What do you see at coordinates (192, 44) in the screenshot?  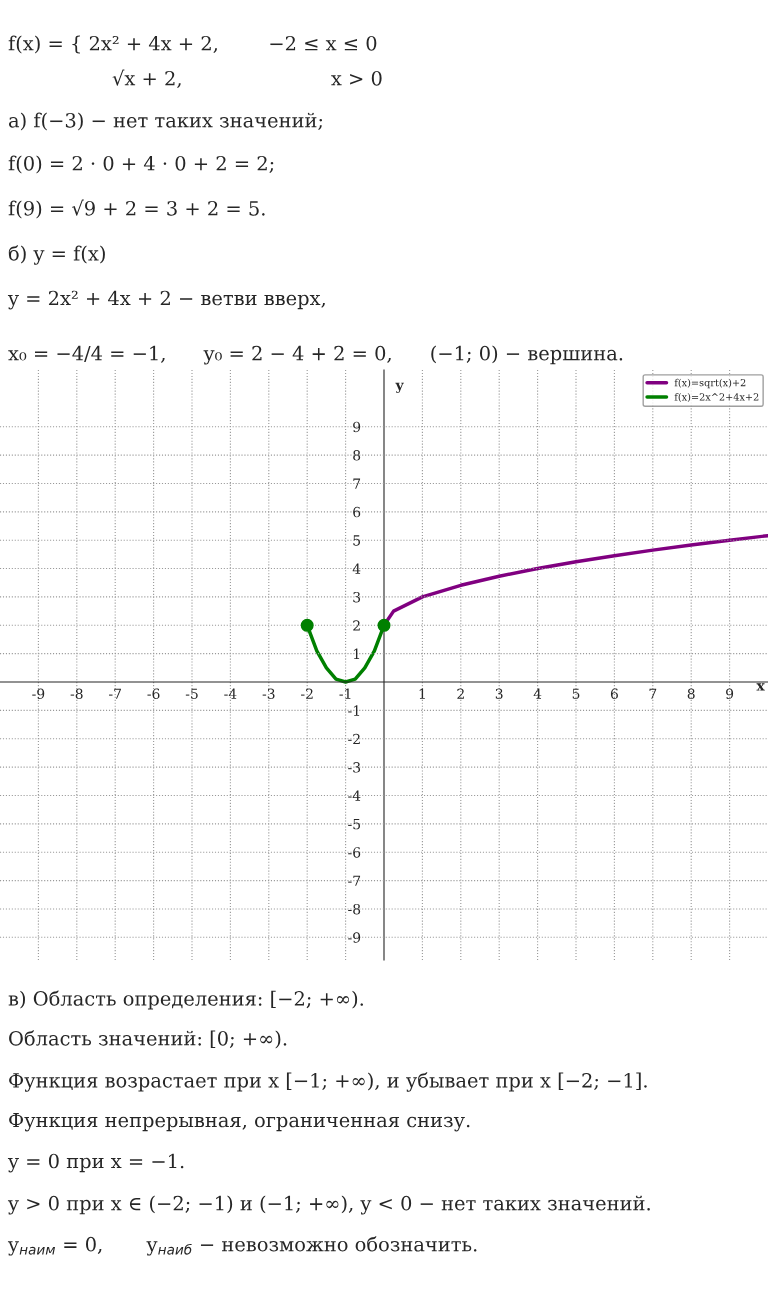 I see `text: f(x) = { 2x² + 4x + 2, −2 ≤ x ≤ 0` at bounding box center [192, 44].